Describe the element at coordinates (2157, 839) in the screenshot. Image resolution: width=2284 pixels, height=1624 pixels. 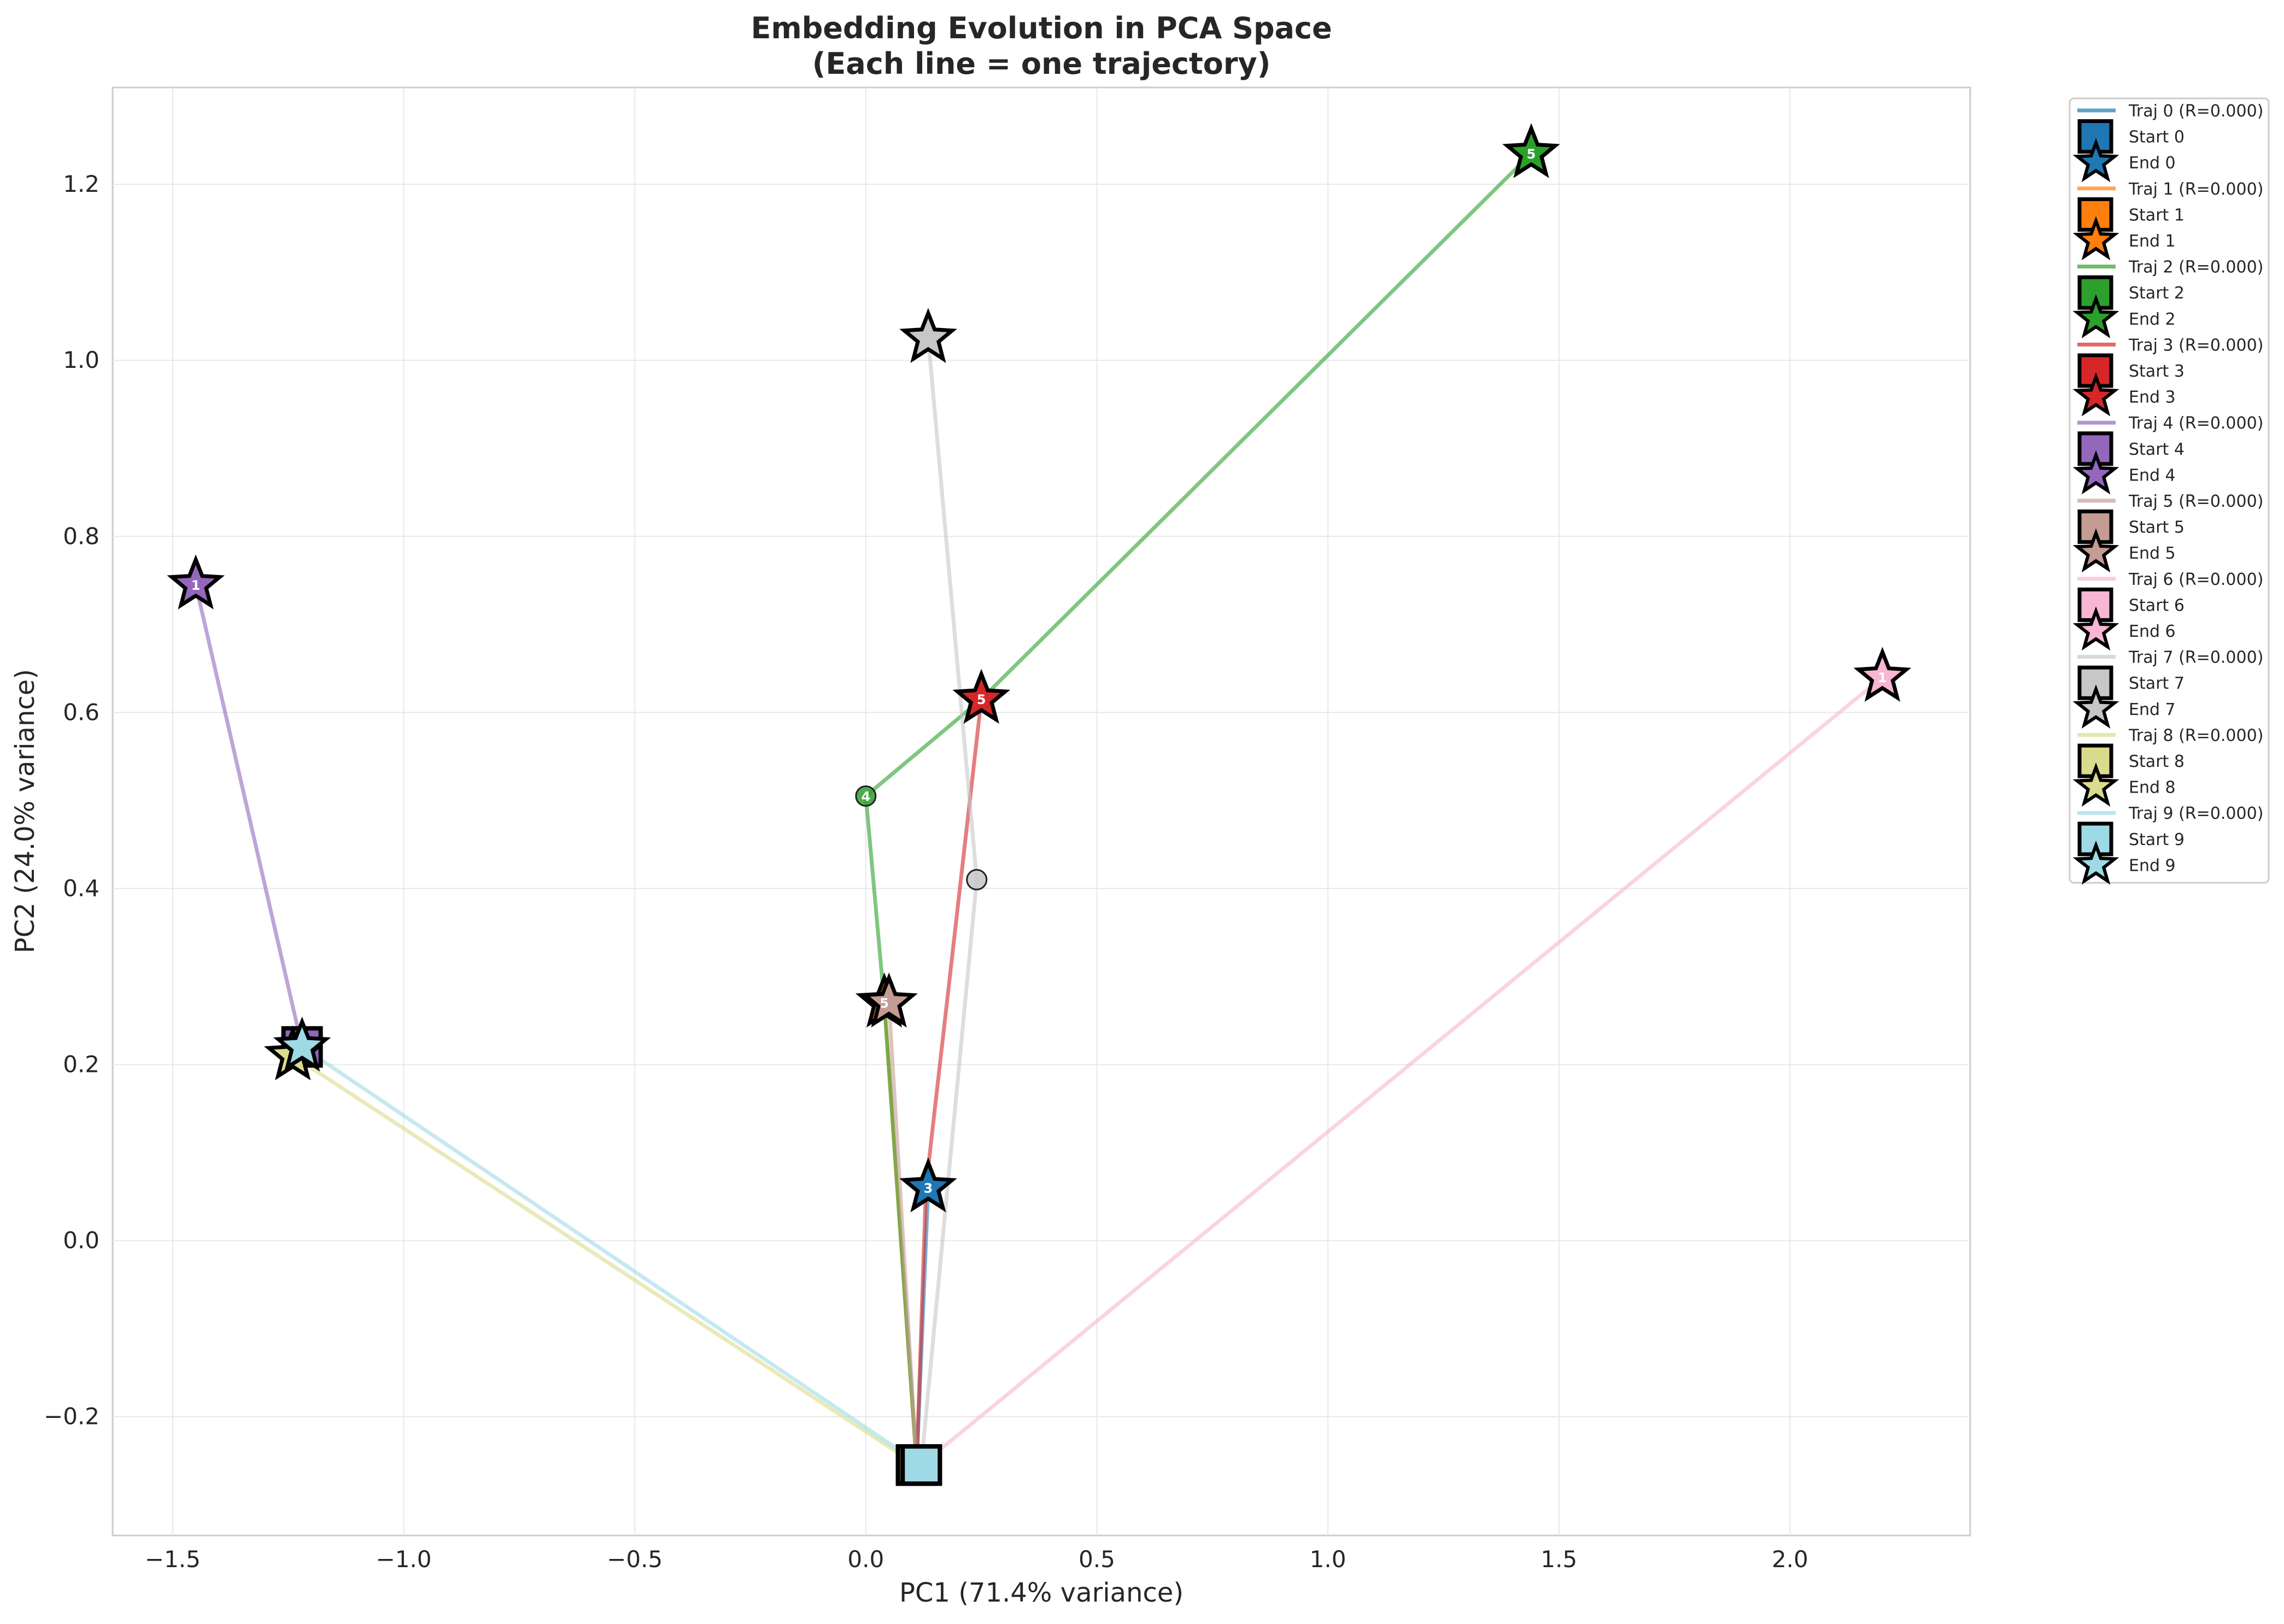
I see `legend-start-label: Start 9` at that location.